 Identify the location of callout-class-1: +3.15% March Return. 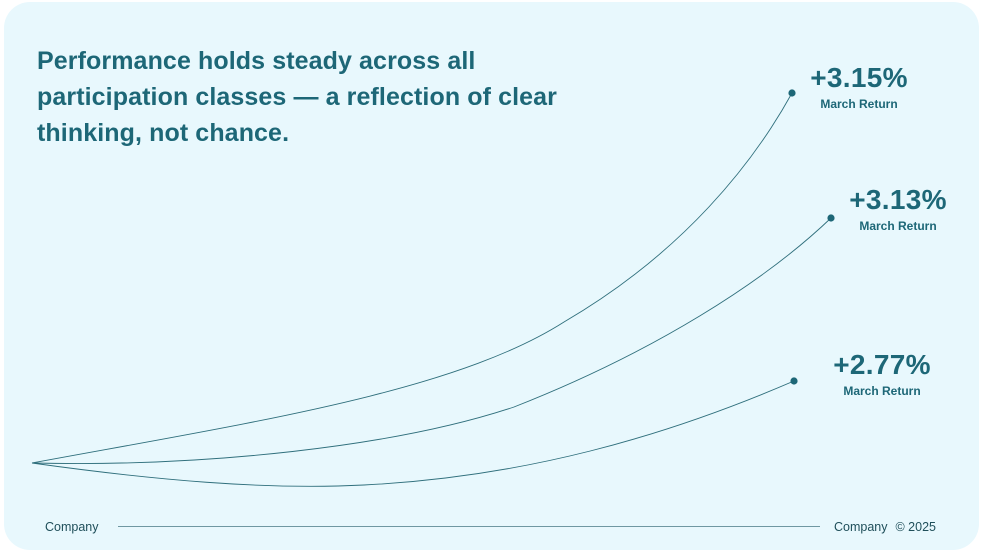
(859, 87).